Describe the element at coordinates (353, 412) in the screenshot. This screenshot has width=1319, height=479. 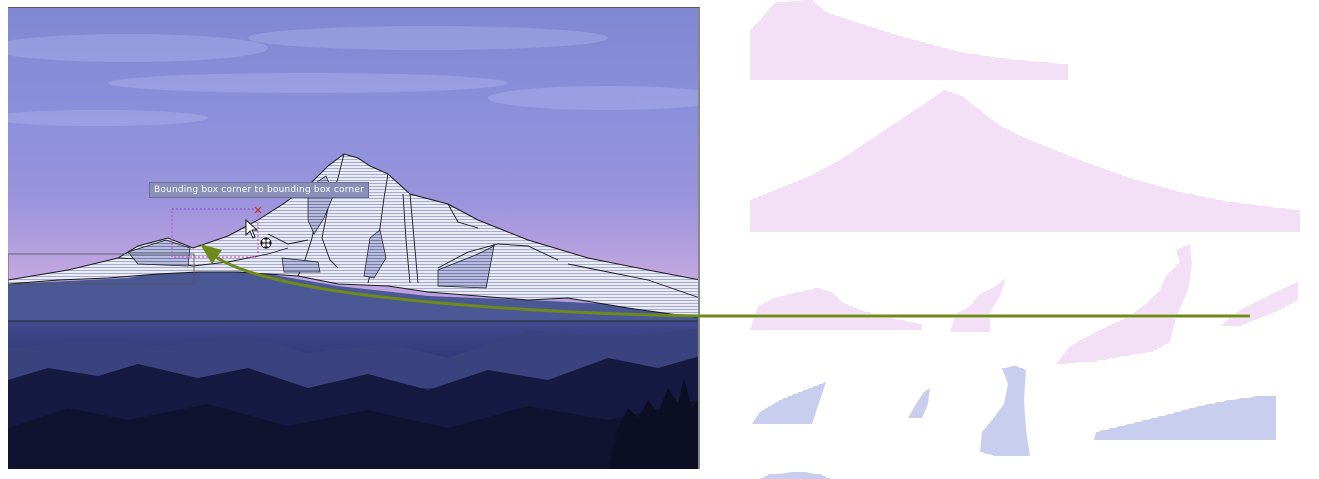
I see `forest-trees` at that location.